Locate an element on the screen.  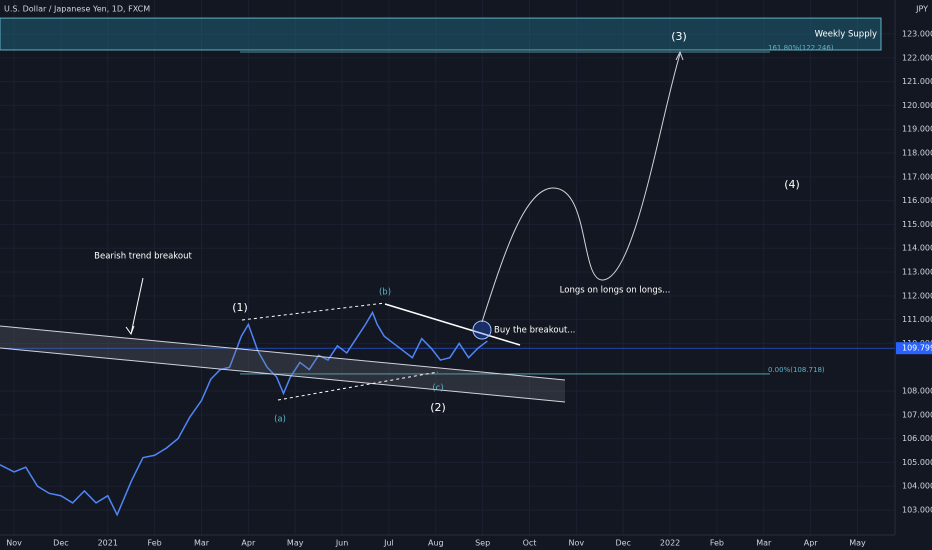
y-tick-label: 114.000 is located at coordinates (917, 248).